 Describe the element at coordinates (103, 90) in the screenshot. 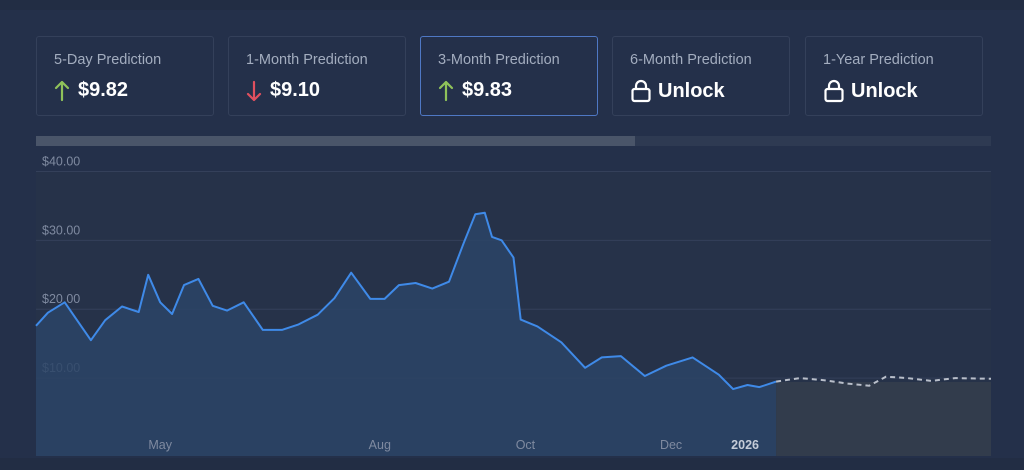

I see `card-value: $9.82` at that location.